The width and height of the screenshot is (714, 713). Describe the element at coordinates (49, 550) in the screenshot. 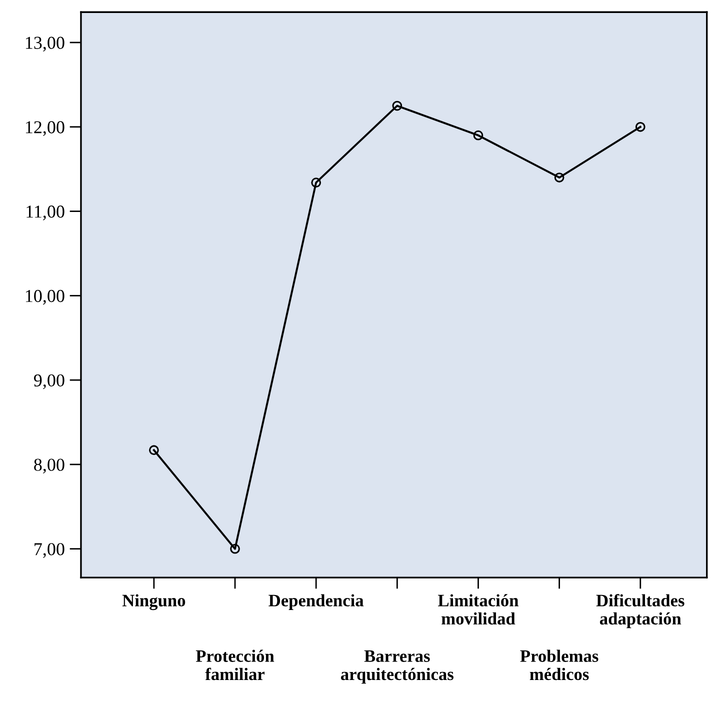

I see `y-tick-label: 7,00` at that location.